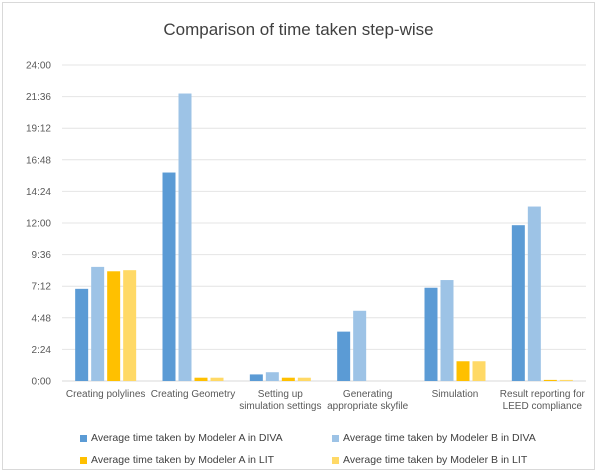 The width and height of the screenshot is (597, 472). What do you see at coordinates (367, 394) in the screenshot?
I see `x-category-label-line: Generating` at bounding box center [367, 394].